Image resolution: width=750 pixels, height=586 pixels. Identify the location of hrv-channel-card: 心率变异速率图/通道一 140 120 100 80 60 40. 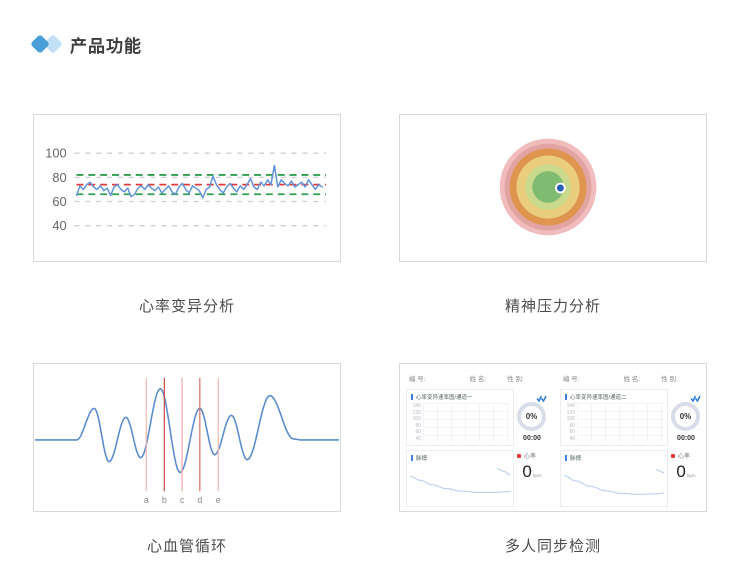
(460, 417).